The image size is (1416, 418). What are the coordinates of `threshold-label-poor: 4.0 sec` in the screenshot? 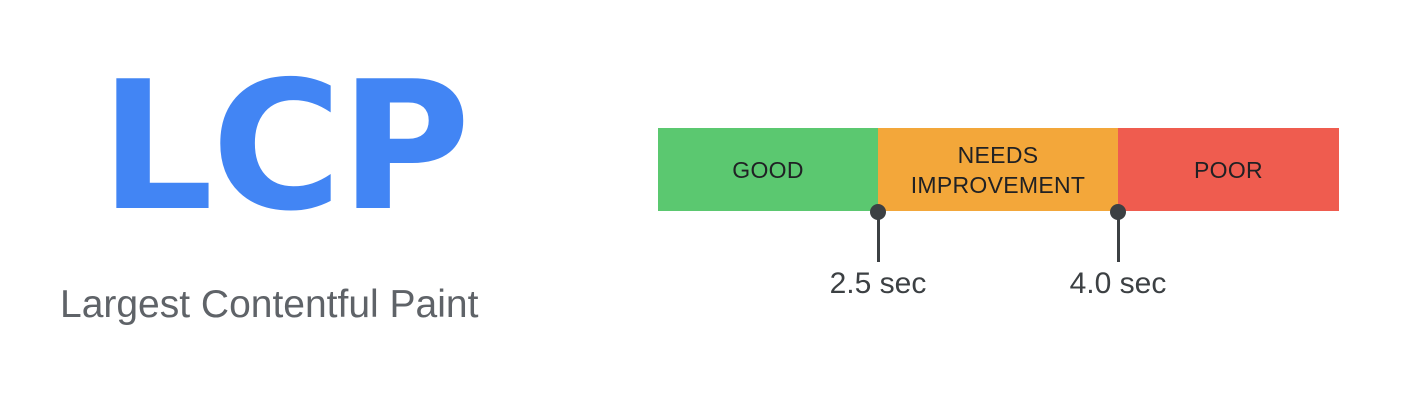 It's located at (1118, 283).